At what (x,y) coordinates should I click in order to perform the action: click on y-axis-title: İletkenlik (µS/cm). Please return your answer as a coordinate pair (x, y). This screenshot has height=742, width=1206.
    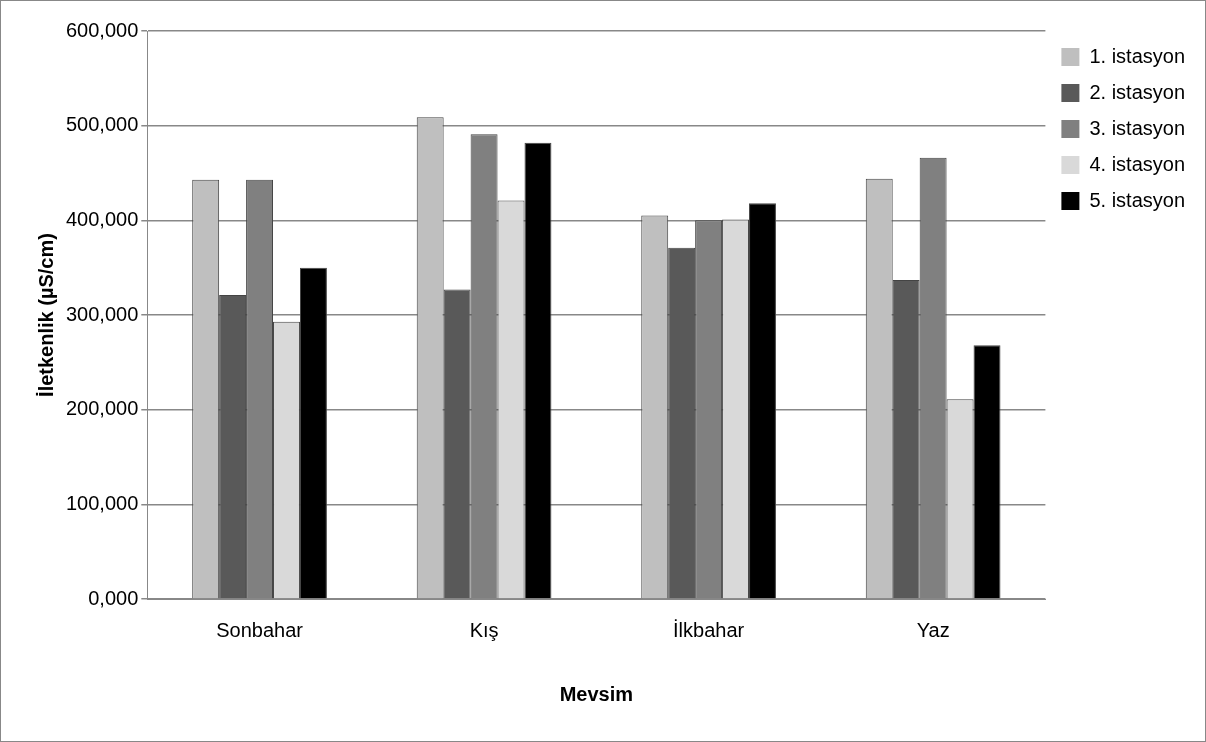
    Looking at the image, I should click on (45, 315).